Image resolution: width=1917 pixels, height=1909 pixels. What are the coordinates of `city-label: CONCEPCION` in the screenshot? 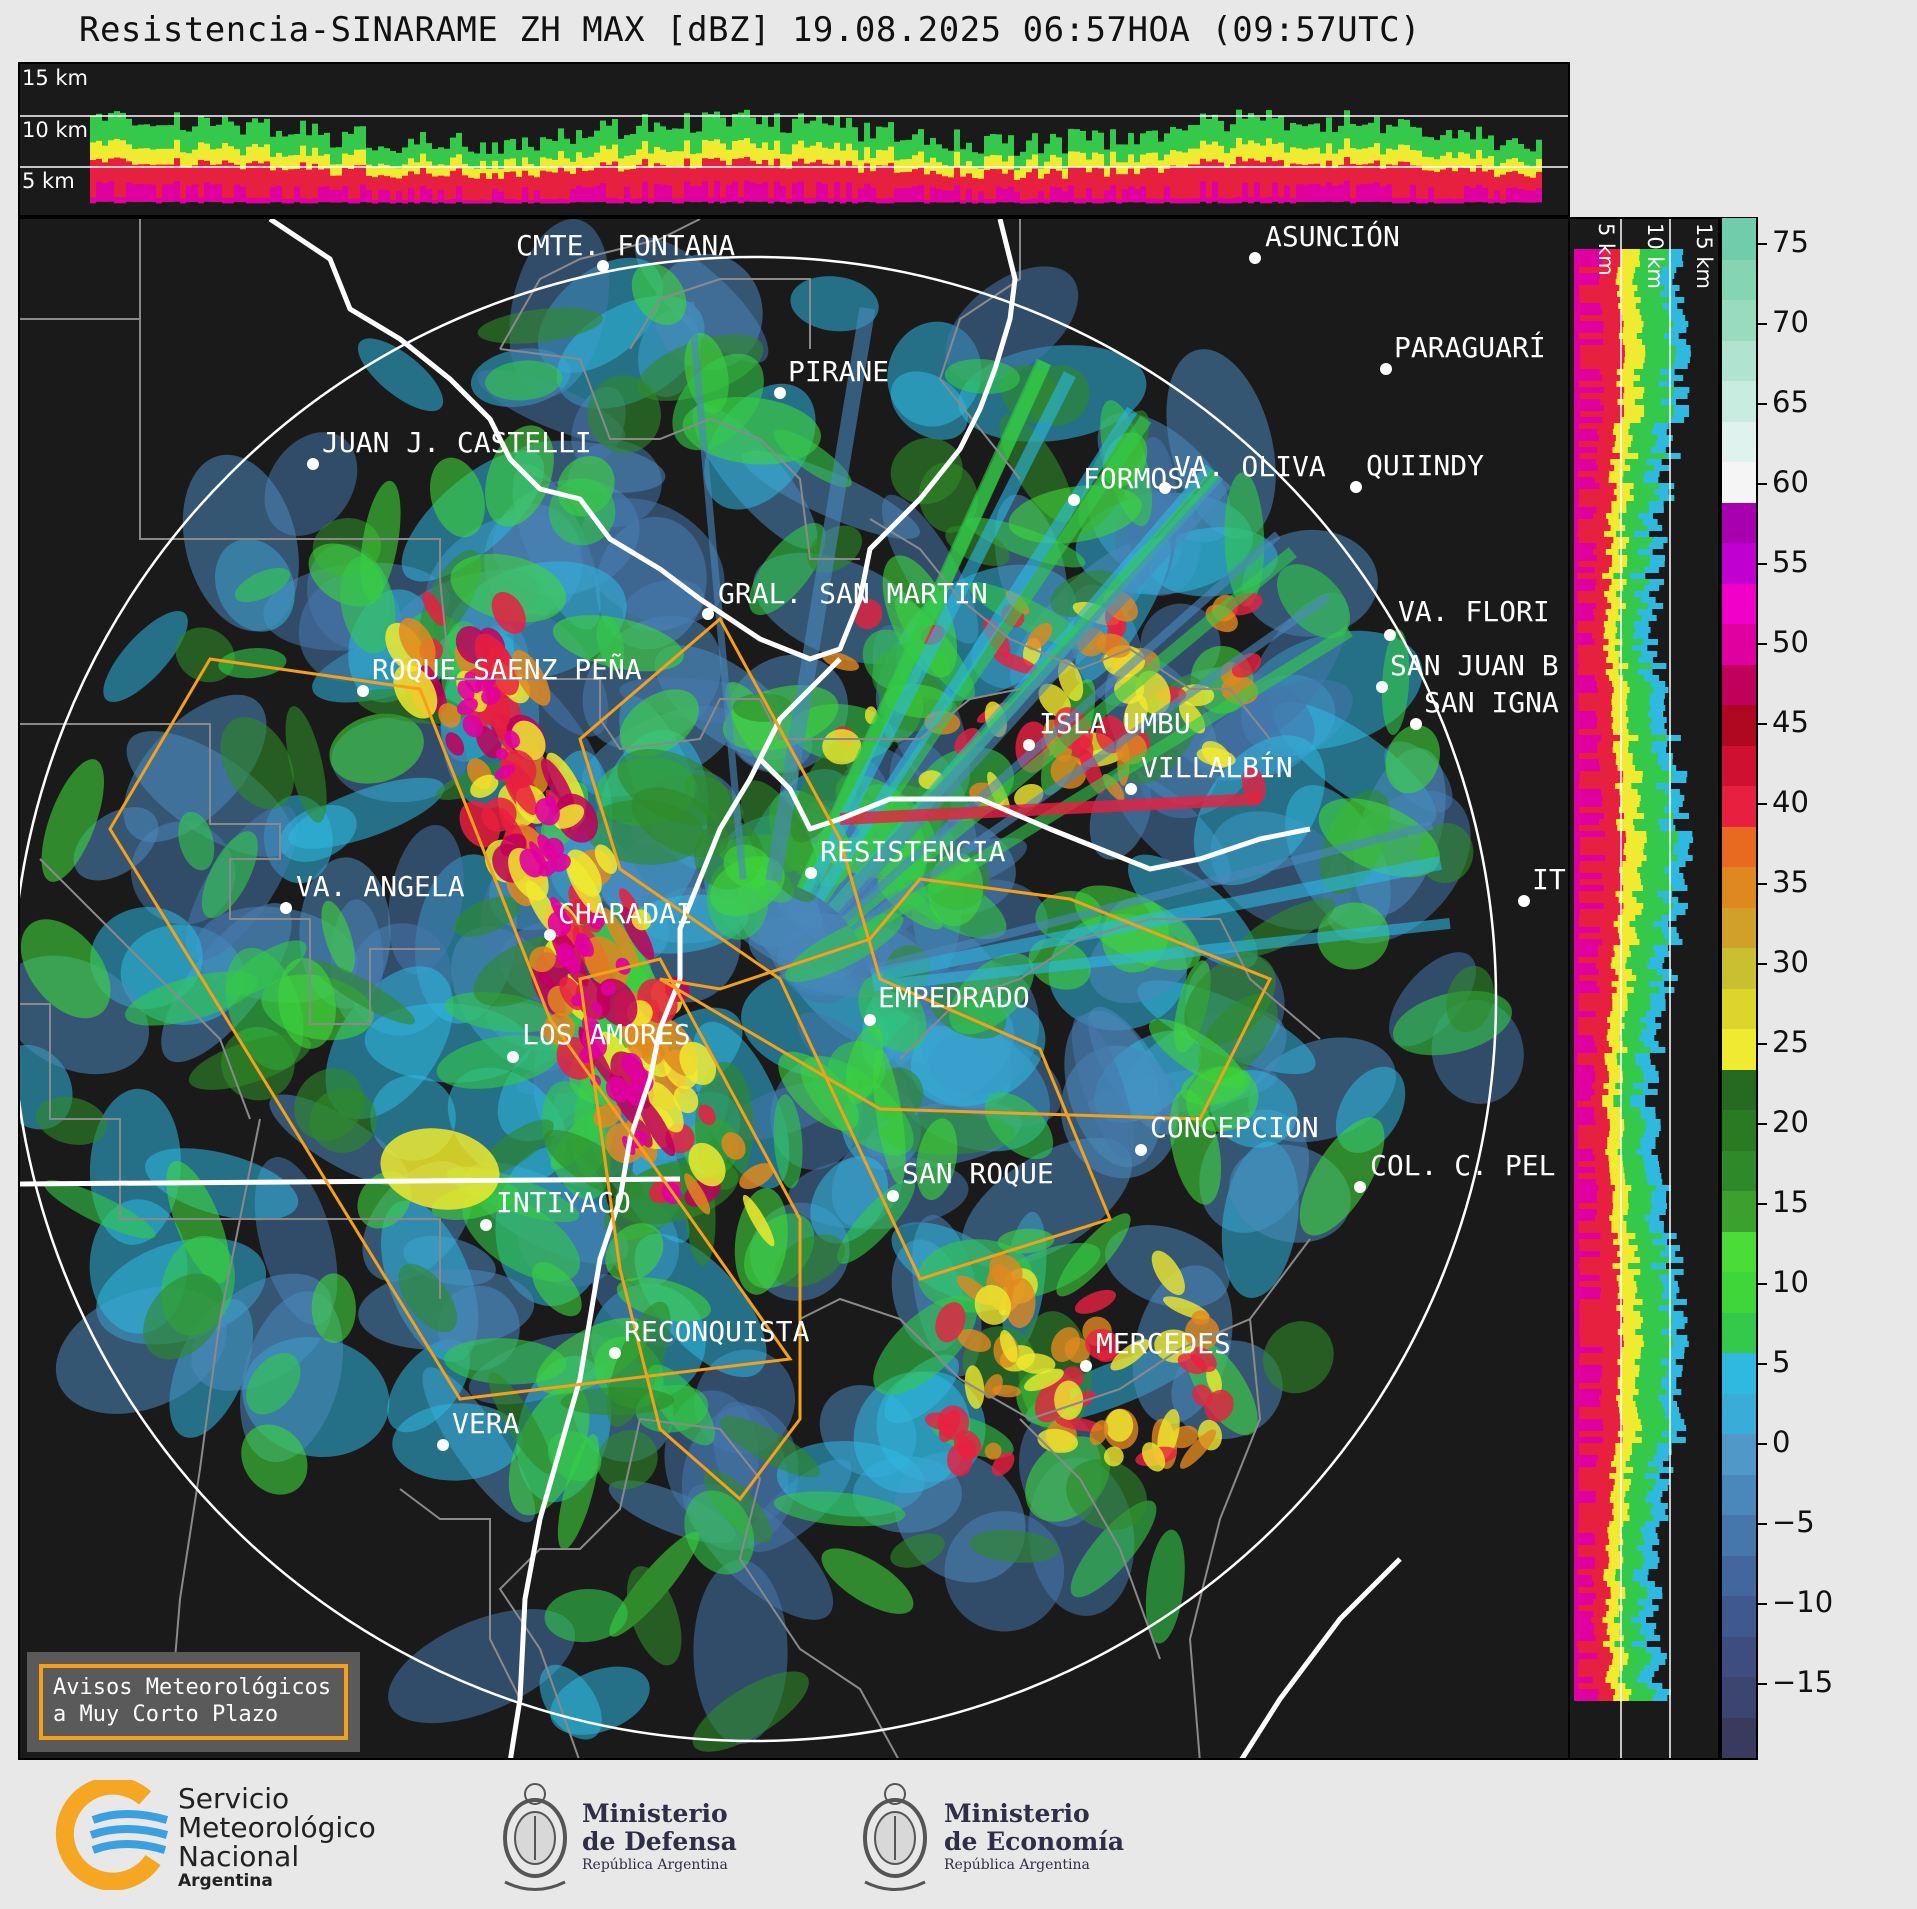 It's located at (1234, 1127).